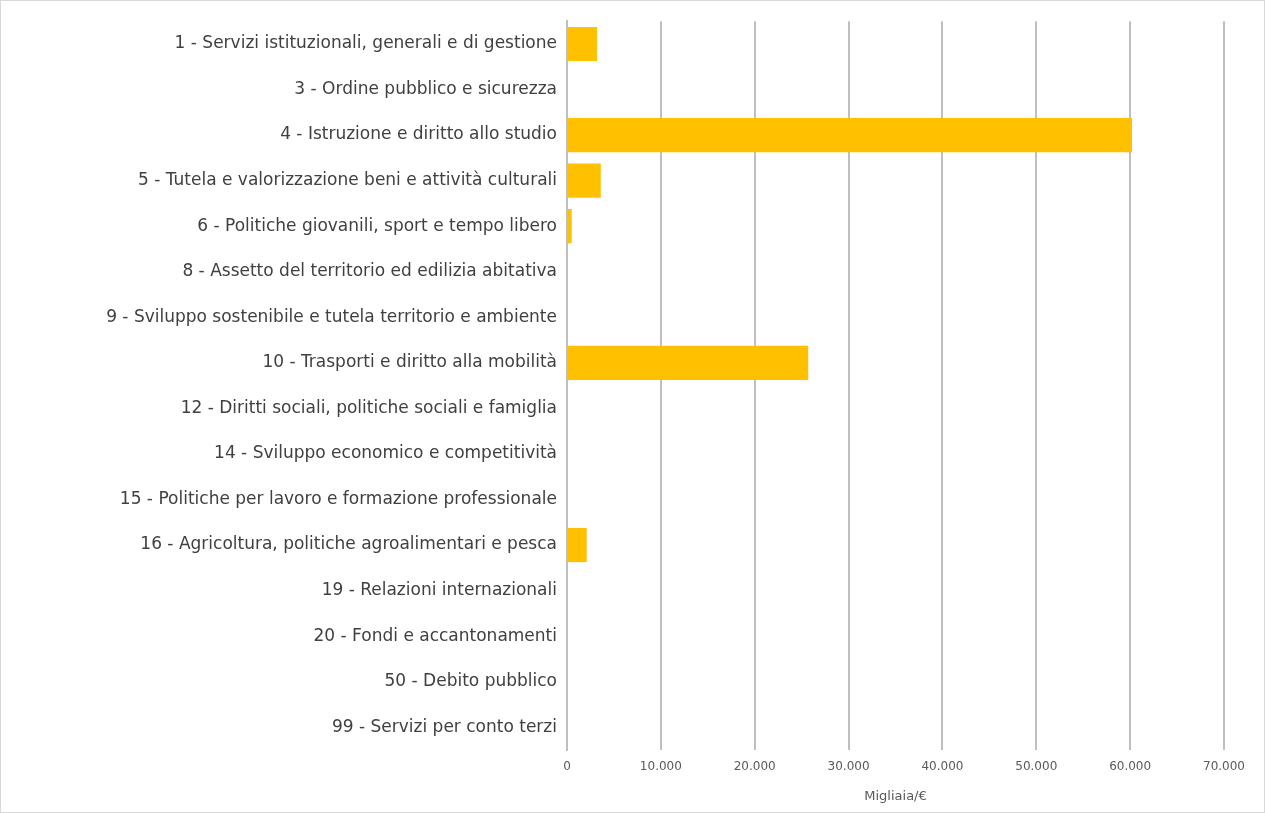  Describe the element at coordinates (409, 361) in the screenshot. I see `y-tick-label: 10 - Trasporti e diritto alla mobilità` at that location.